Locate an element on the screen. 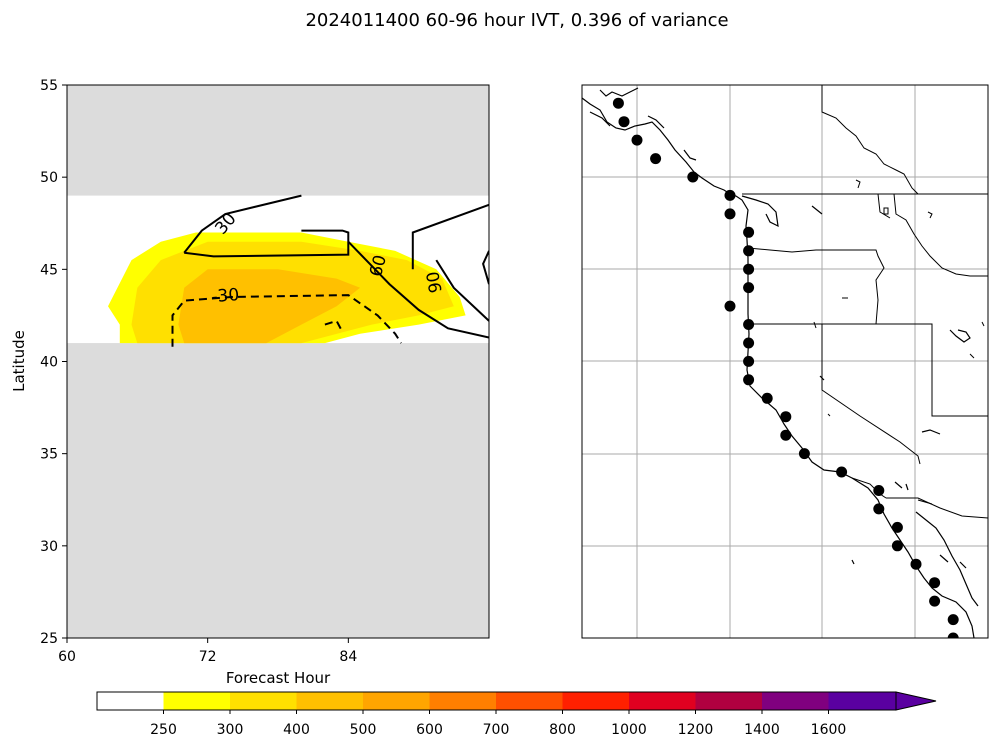 Image resolution: width=1000 pixels, height=749 pixels. y-tick-label: 25 is located at coordinates (49, 639).